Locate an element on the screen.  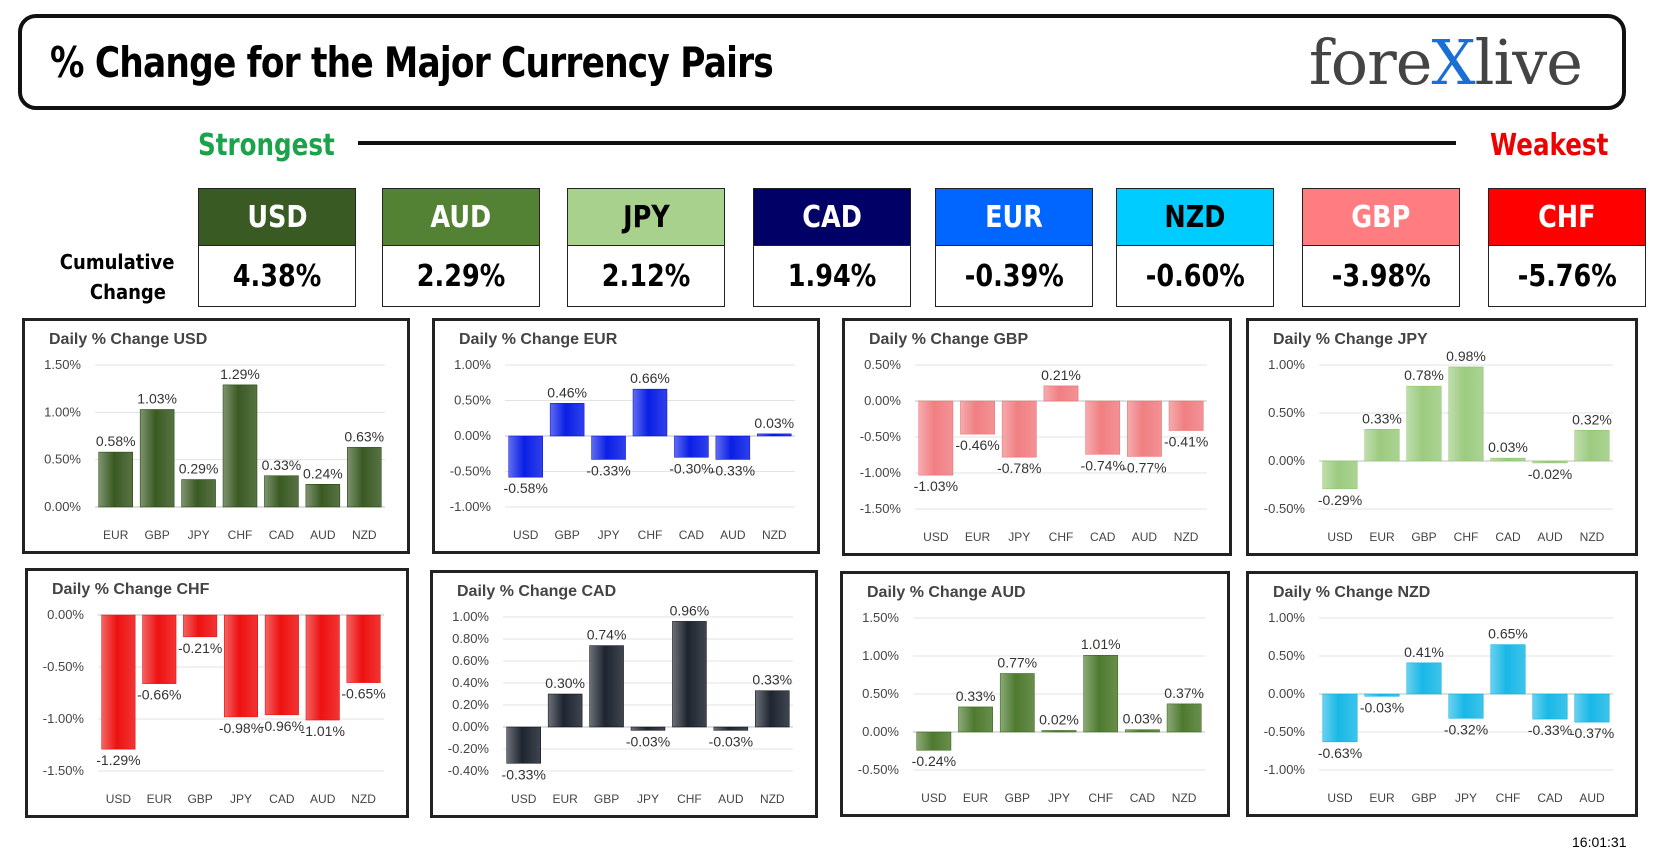
currency-box-usd: USD 4.38% is located at coordinates (277, 247).